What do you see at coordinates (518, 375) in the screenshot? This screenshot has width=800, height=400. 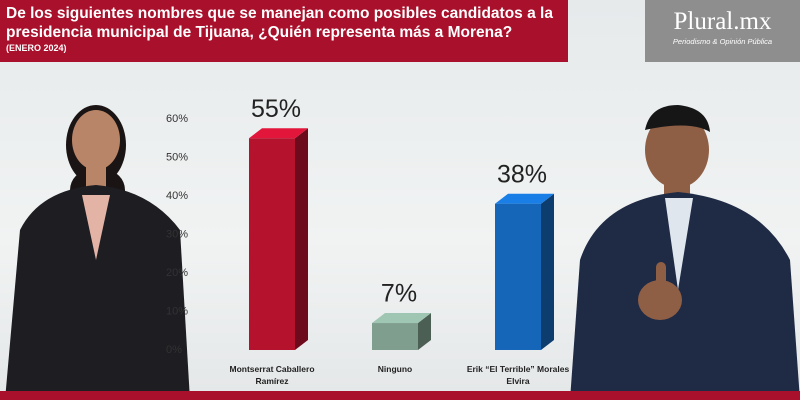 I see `x-tick-label: Erik “El Terrible” Morales Elvira` at bounding box center [518, 375].